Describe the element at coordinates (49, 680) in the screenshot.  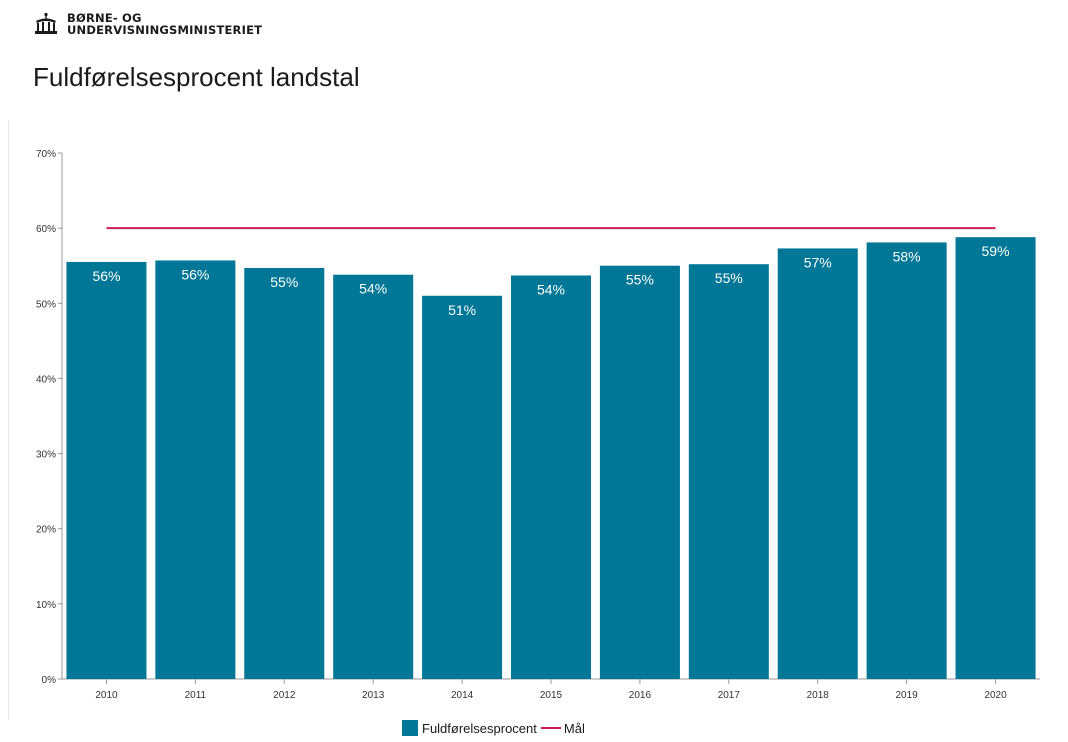
I see `y-tick-label: 0%` at that location.